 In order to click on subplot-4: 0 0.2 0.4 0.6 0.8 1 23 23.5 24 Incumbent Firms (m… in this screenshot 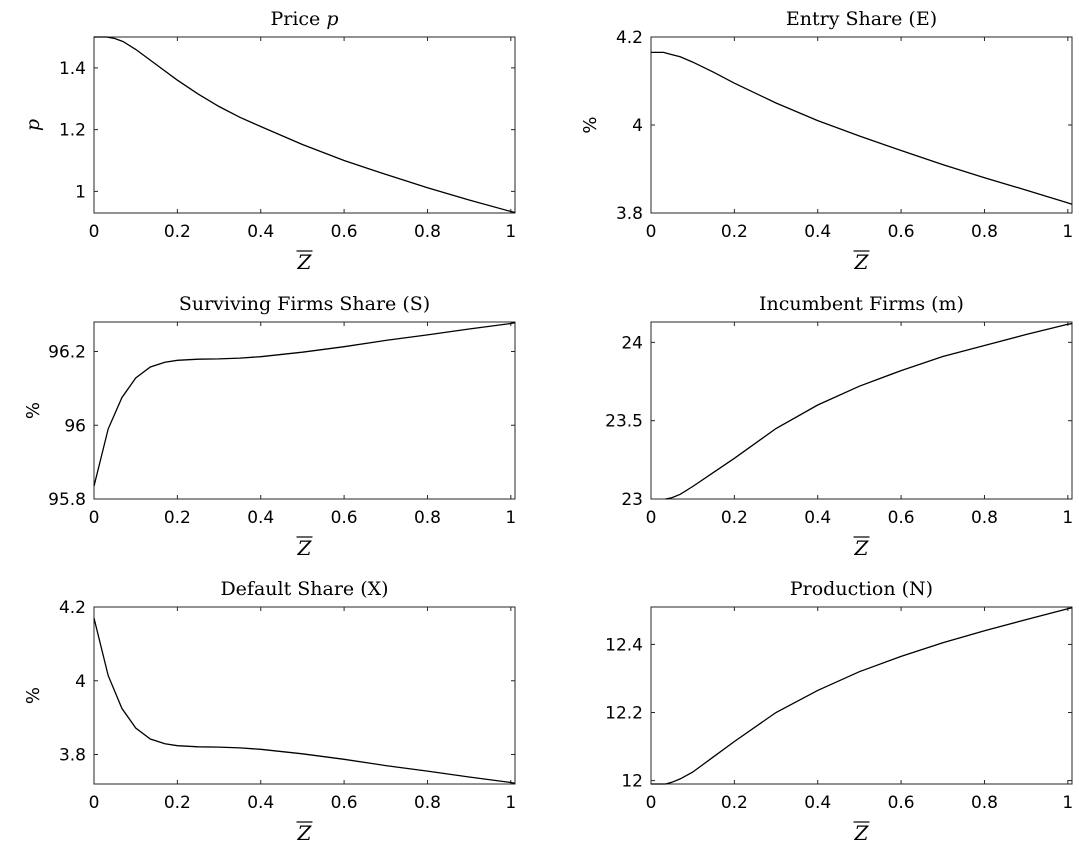, I will do `click(839, 426)`.